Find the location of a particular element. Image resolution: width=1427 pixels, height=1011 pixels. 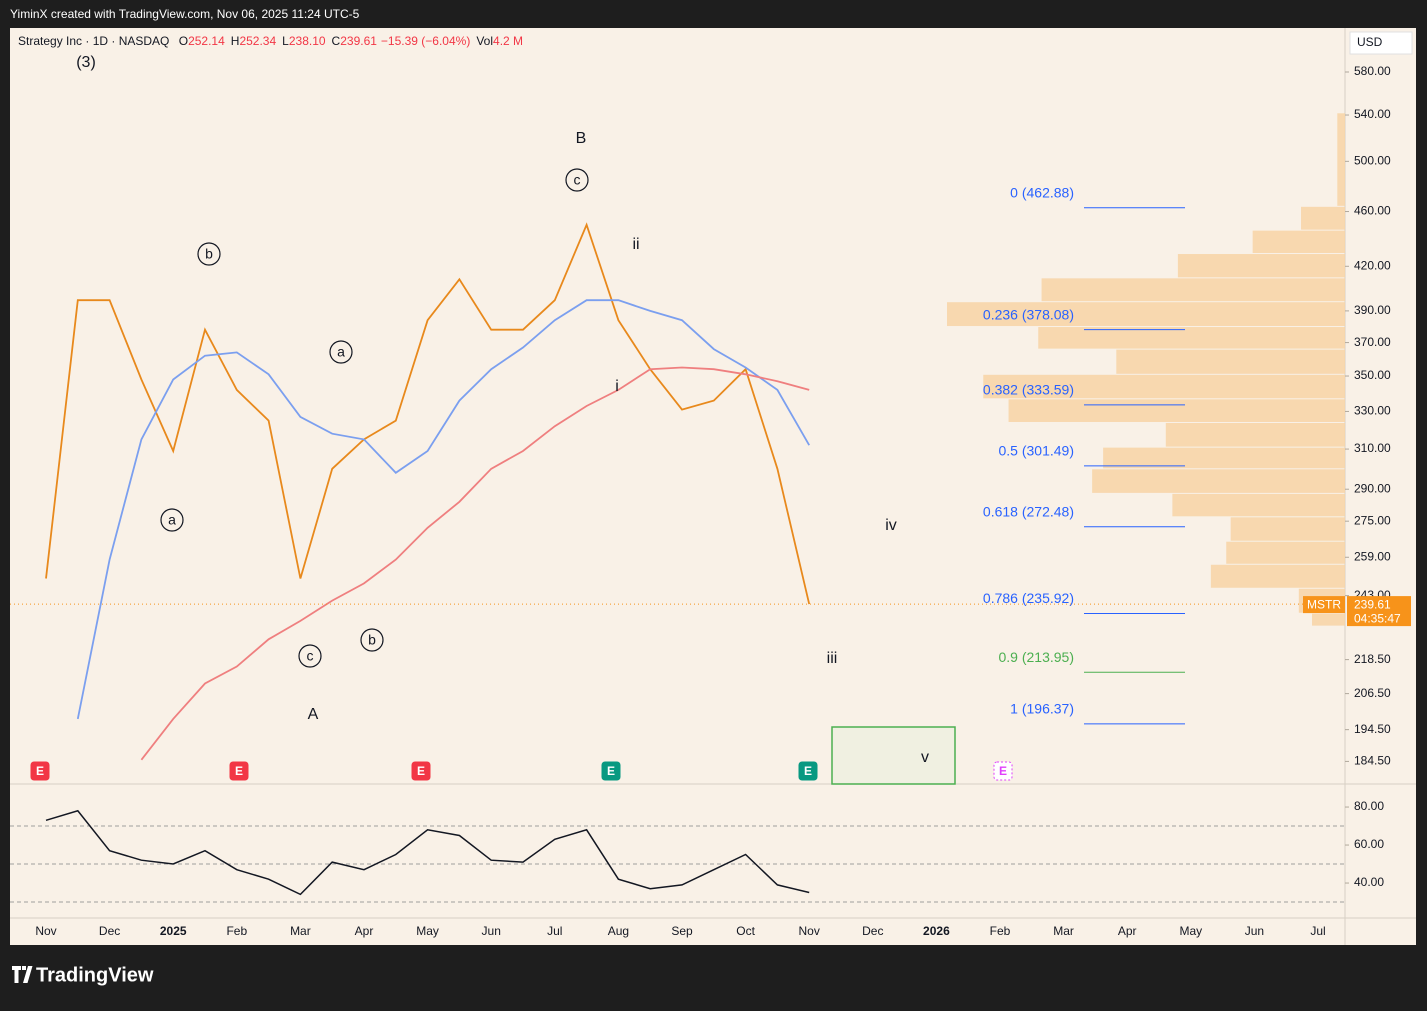

x-tick-label: Dec is located at coordinates (872, 931).